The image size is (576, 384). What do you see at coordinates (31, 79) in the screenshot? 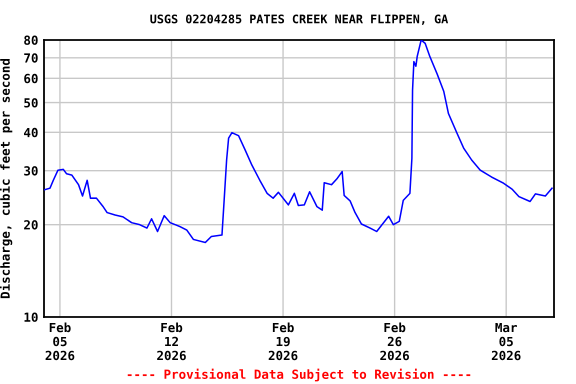
I see `y-tick-label: 60` at bounding box center [31, 79].